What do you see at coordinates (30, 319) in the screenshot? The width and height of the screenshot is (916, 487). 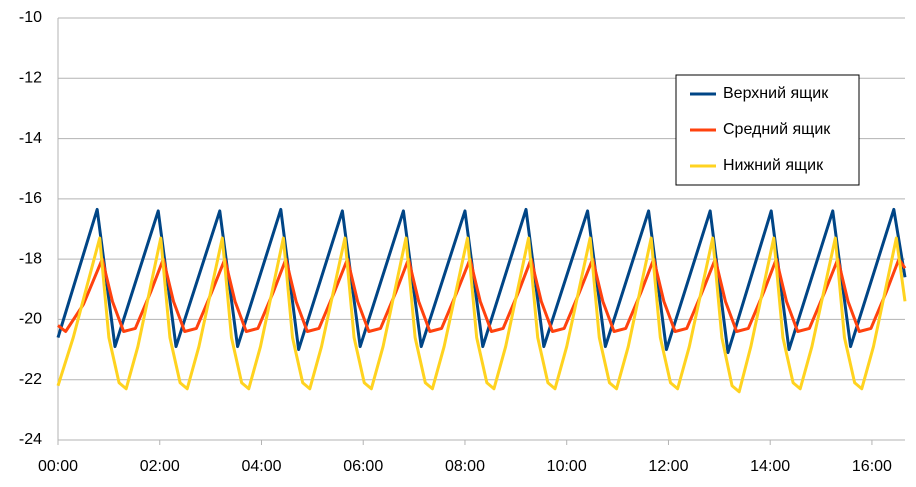 I see `y-tick-label: -20` at bounding box center [30, 319].